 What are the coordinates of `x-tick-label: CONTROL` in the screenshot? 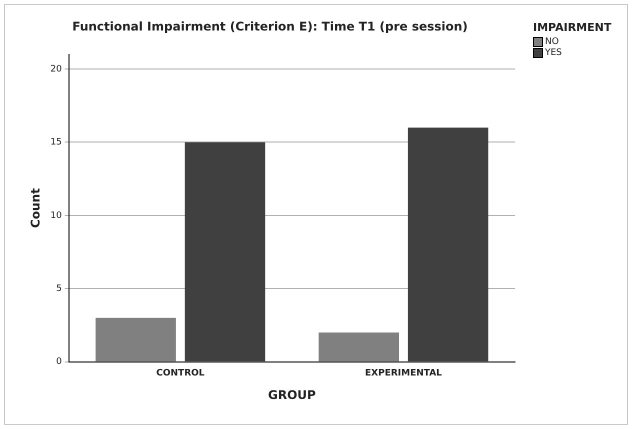 It's located at (180, 373).